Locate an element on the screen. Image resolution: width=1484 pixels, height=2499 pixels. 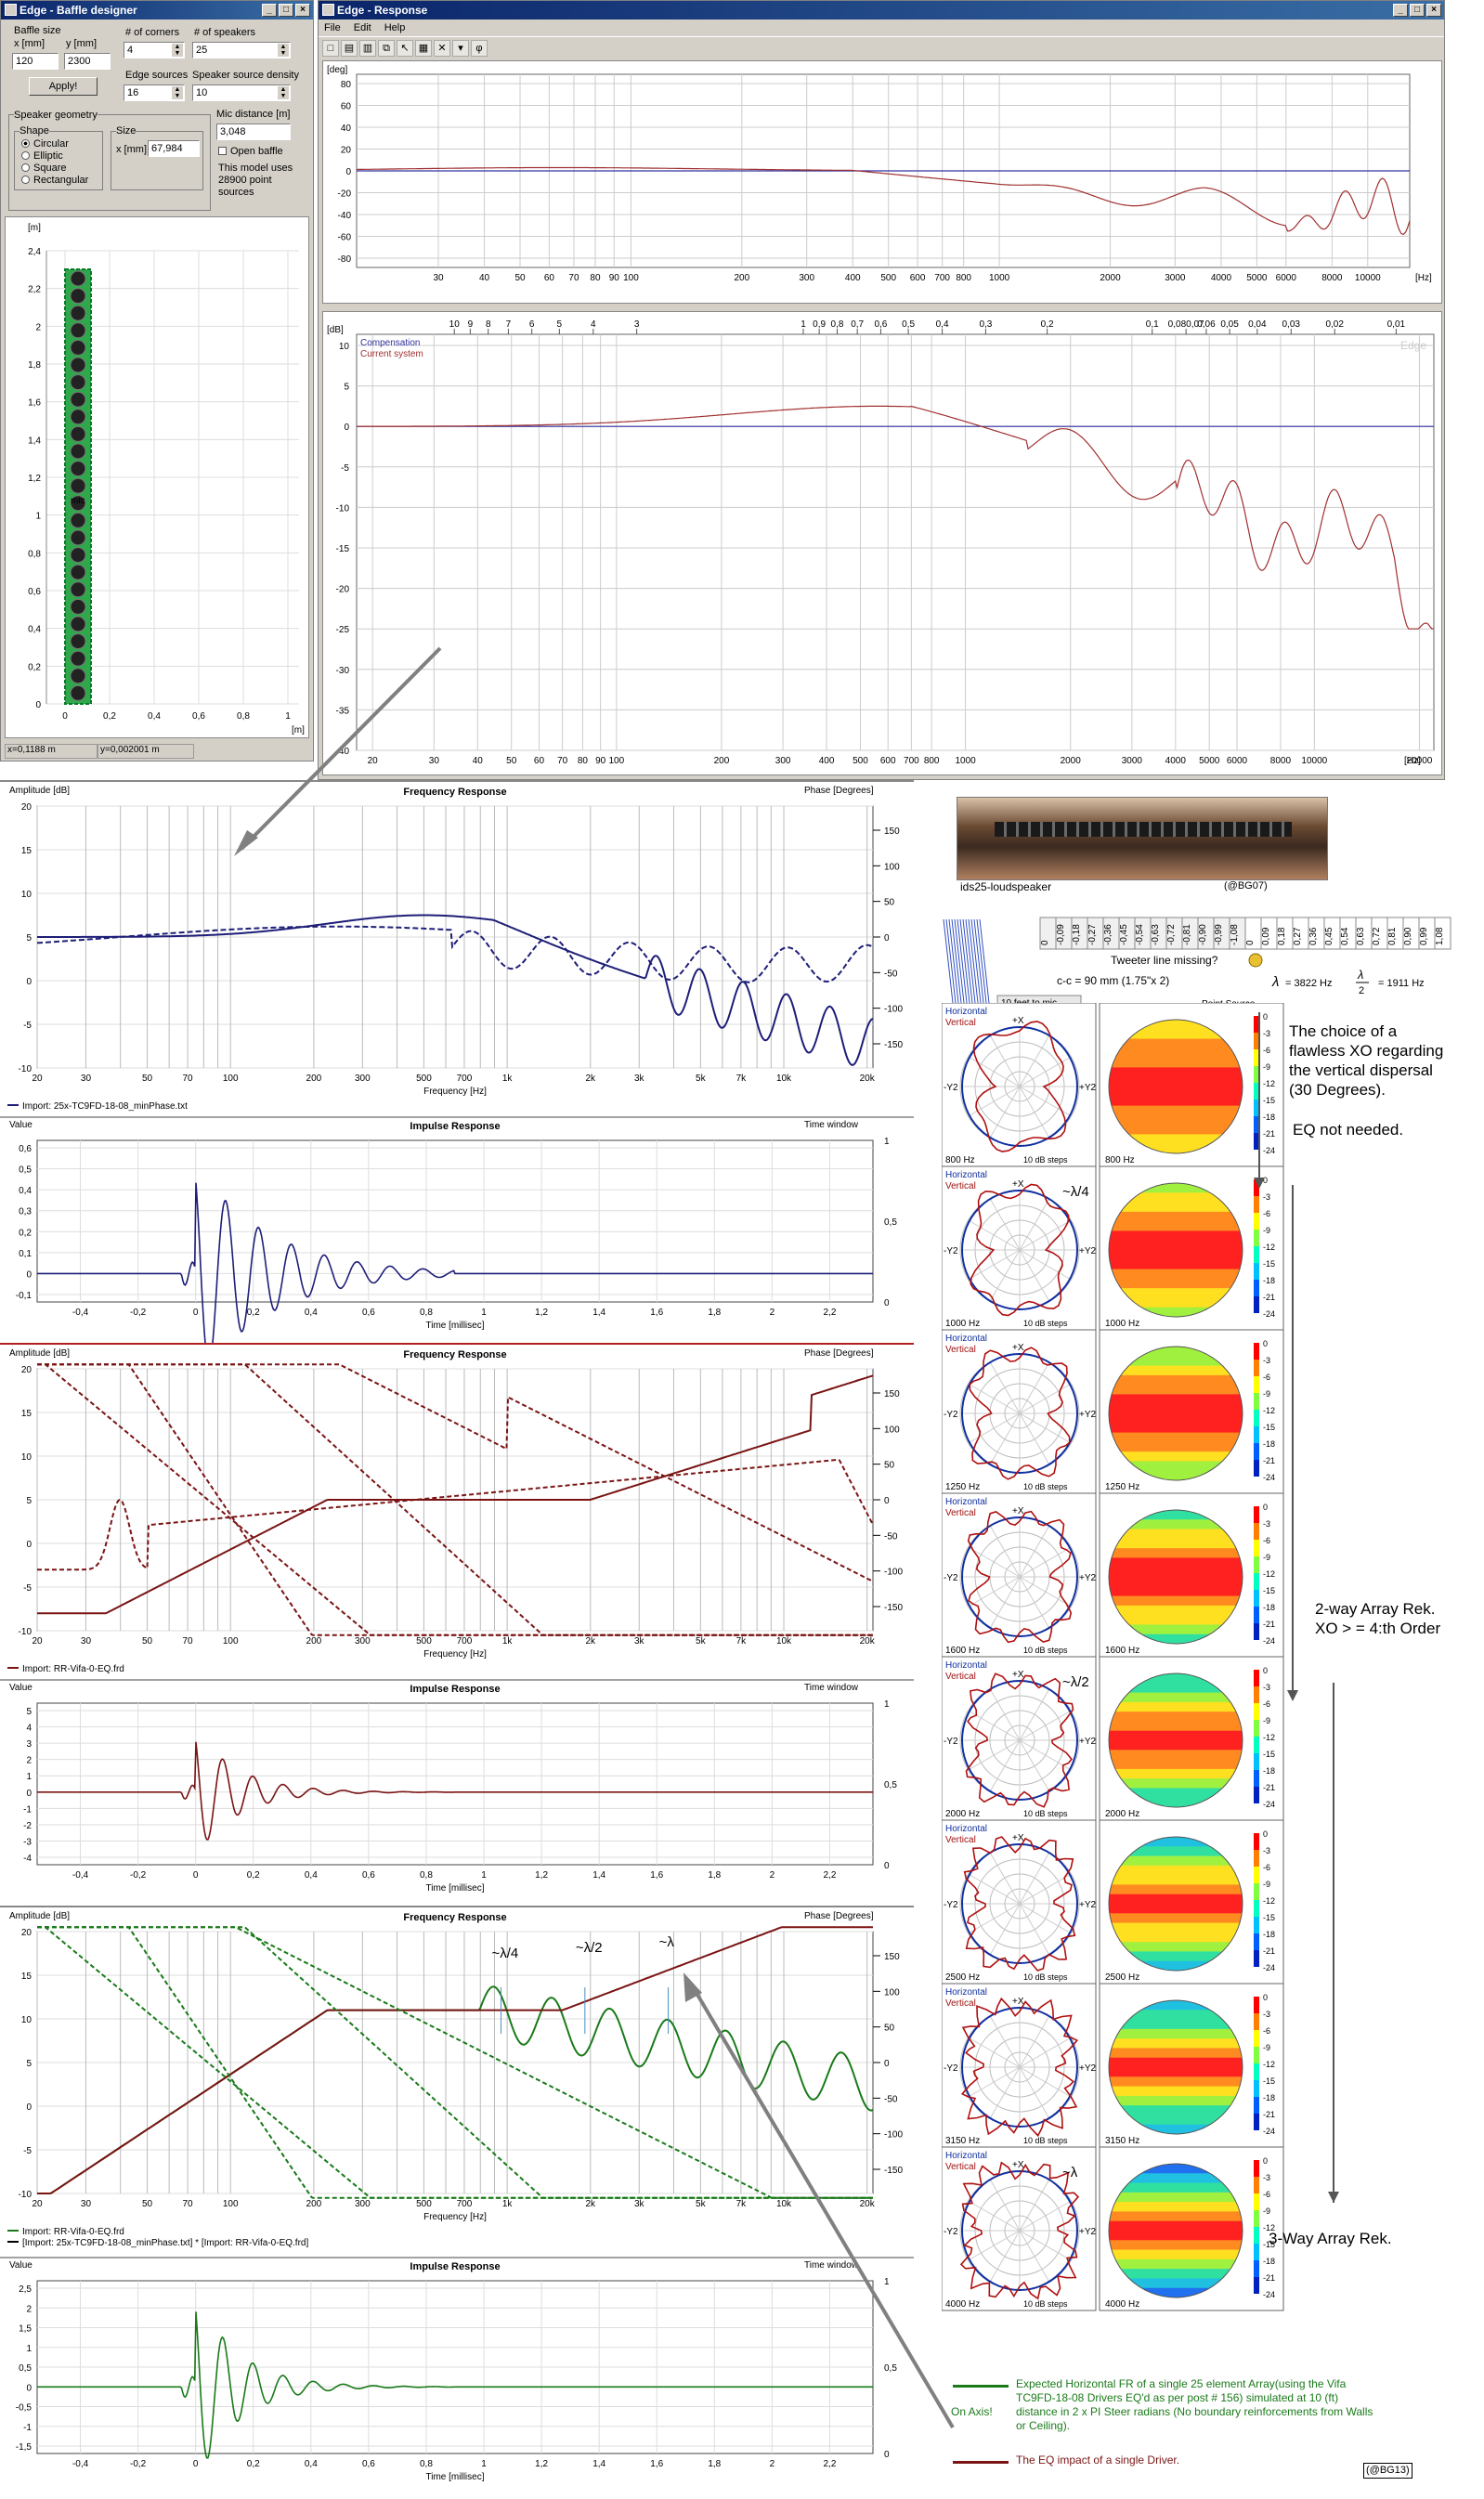
menu-file: File is located at coordinates (332, 27).